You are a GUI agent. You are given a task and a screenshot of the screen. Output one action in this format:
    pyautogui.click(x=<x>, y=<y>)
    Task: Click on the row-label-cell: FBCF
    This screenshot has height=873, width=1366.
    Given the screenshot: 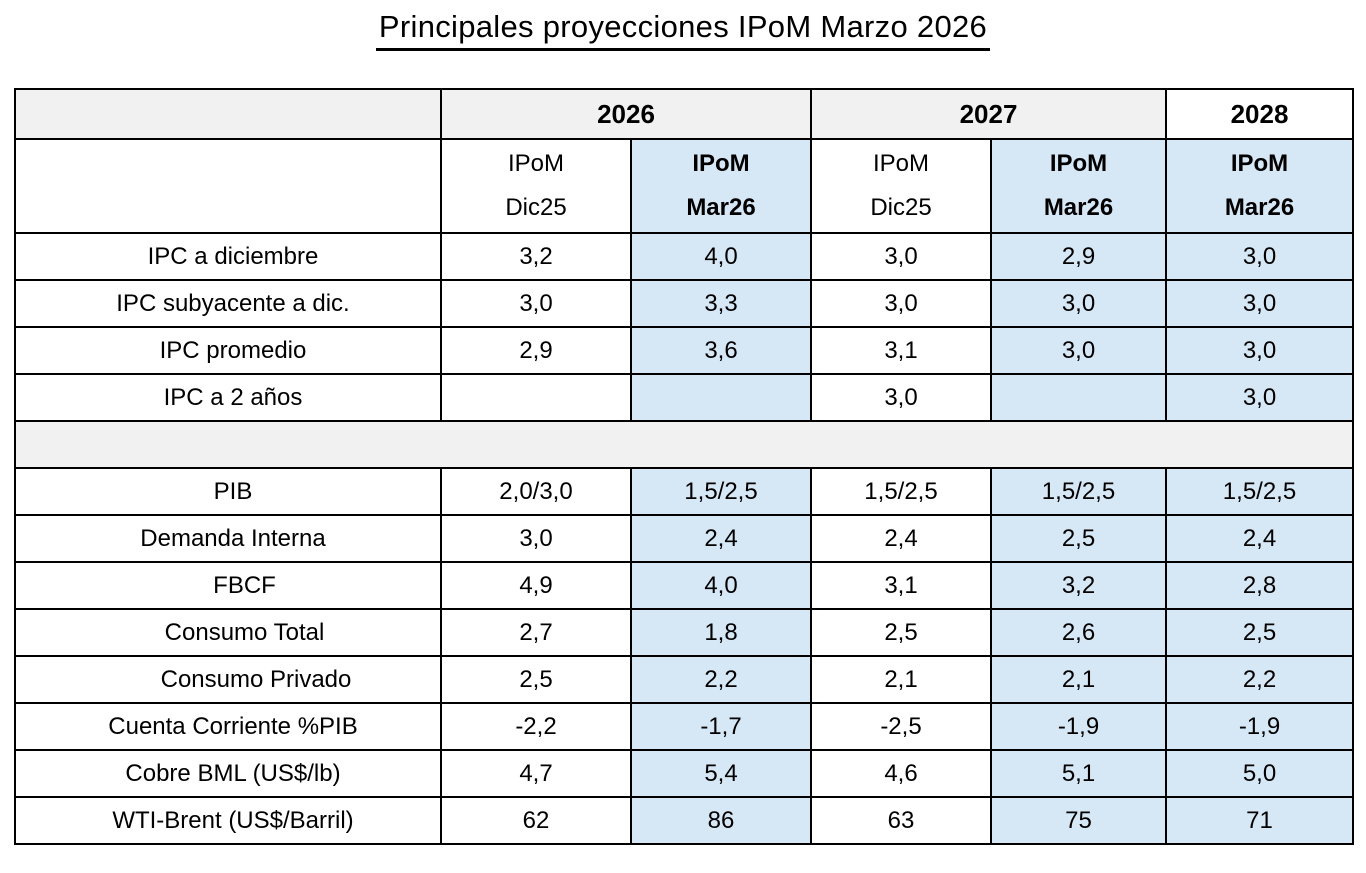 What is the action you would take?
    pyautogui.click(x=228, y=585)
    